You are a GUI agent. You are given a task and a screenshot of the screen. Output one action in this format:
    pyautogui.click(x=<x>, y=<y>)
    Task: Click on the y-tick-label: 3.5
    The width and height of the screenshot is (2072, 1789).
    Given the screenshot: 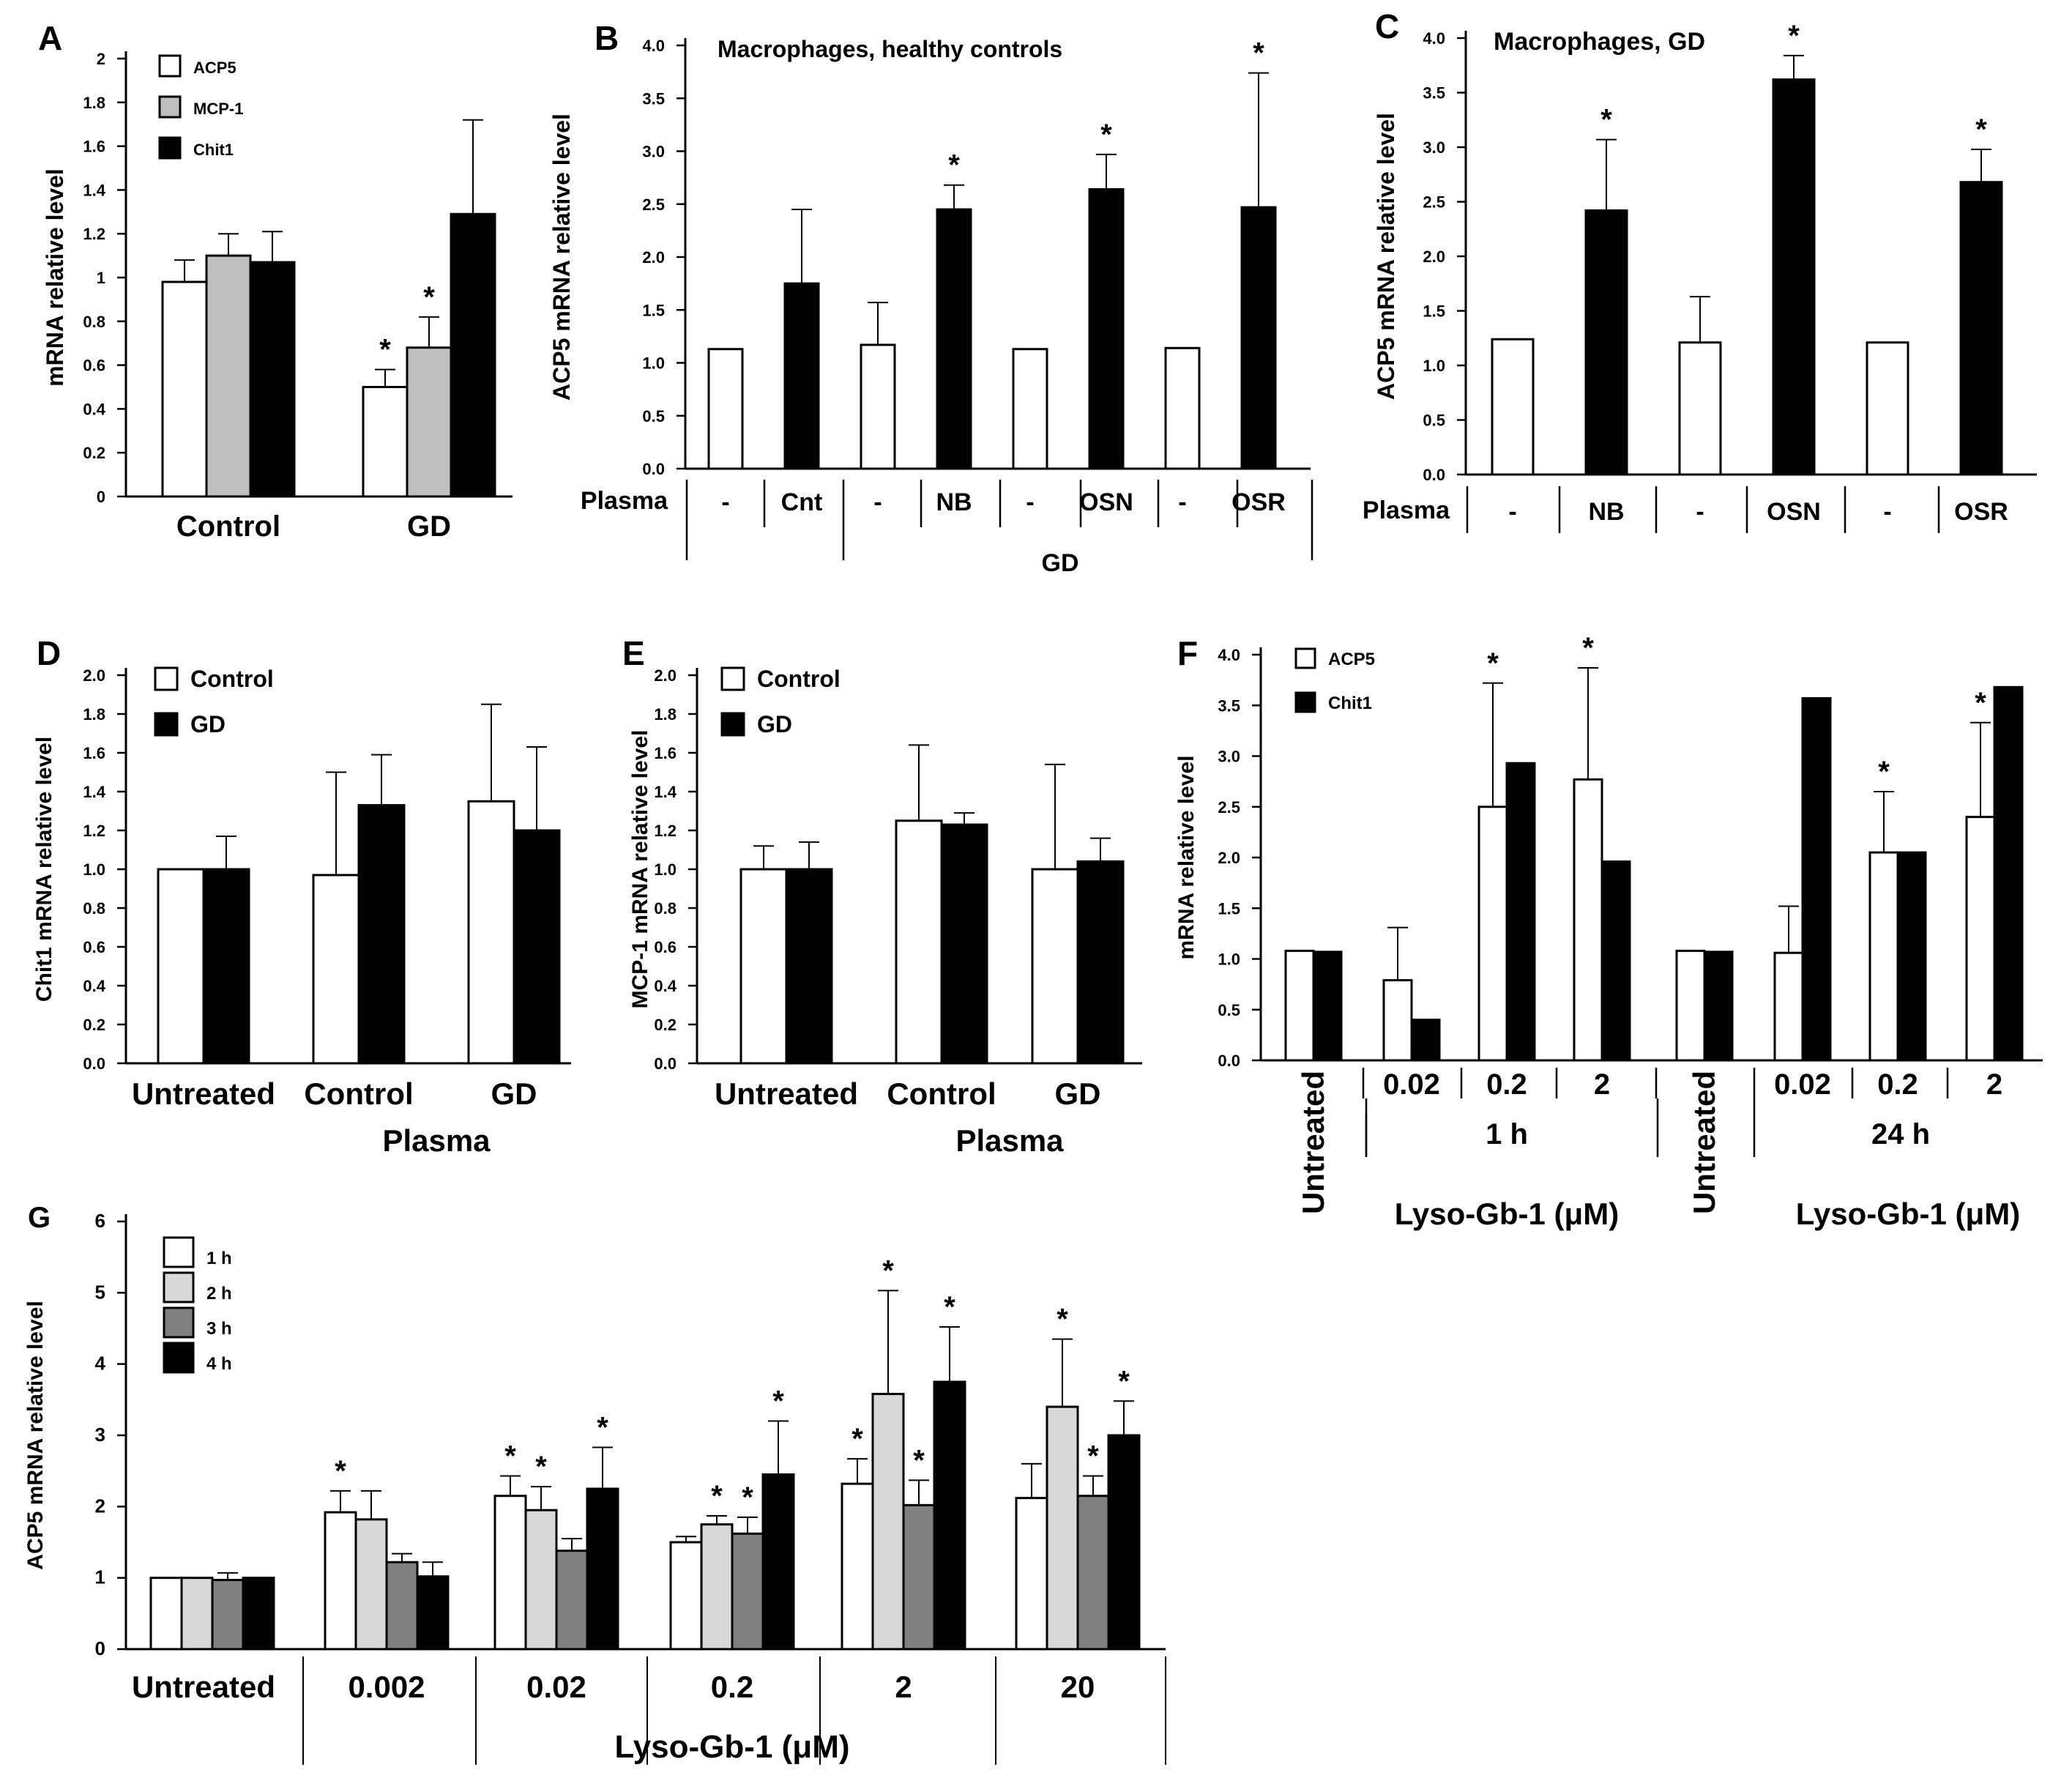 What is the action you would take?
    pyautogui.click(x=1434, y=93)
    